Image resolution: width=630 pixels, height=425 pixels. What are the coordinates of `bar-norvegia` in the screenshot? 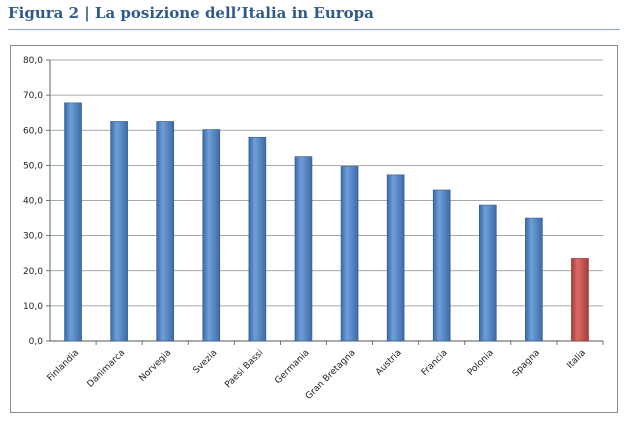 It's located at (165, 231).